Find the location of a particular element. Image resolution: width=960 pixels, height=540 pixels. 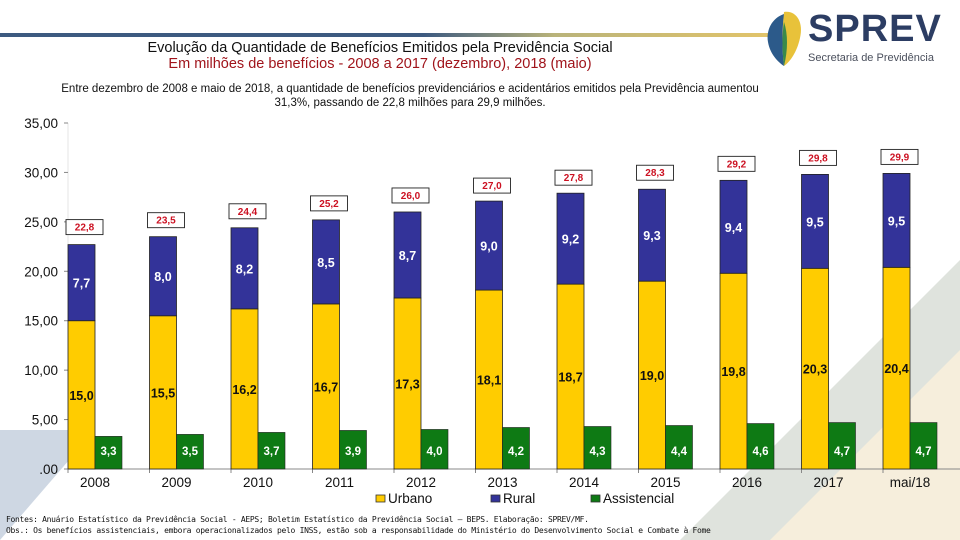

x-tick-label: 2009 is located at coordinates (176, 482).